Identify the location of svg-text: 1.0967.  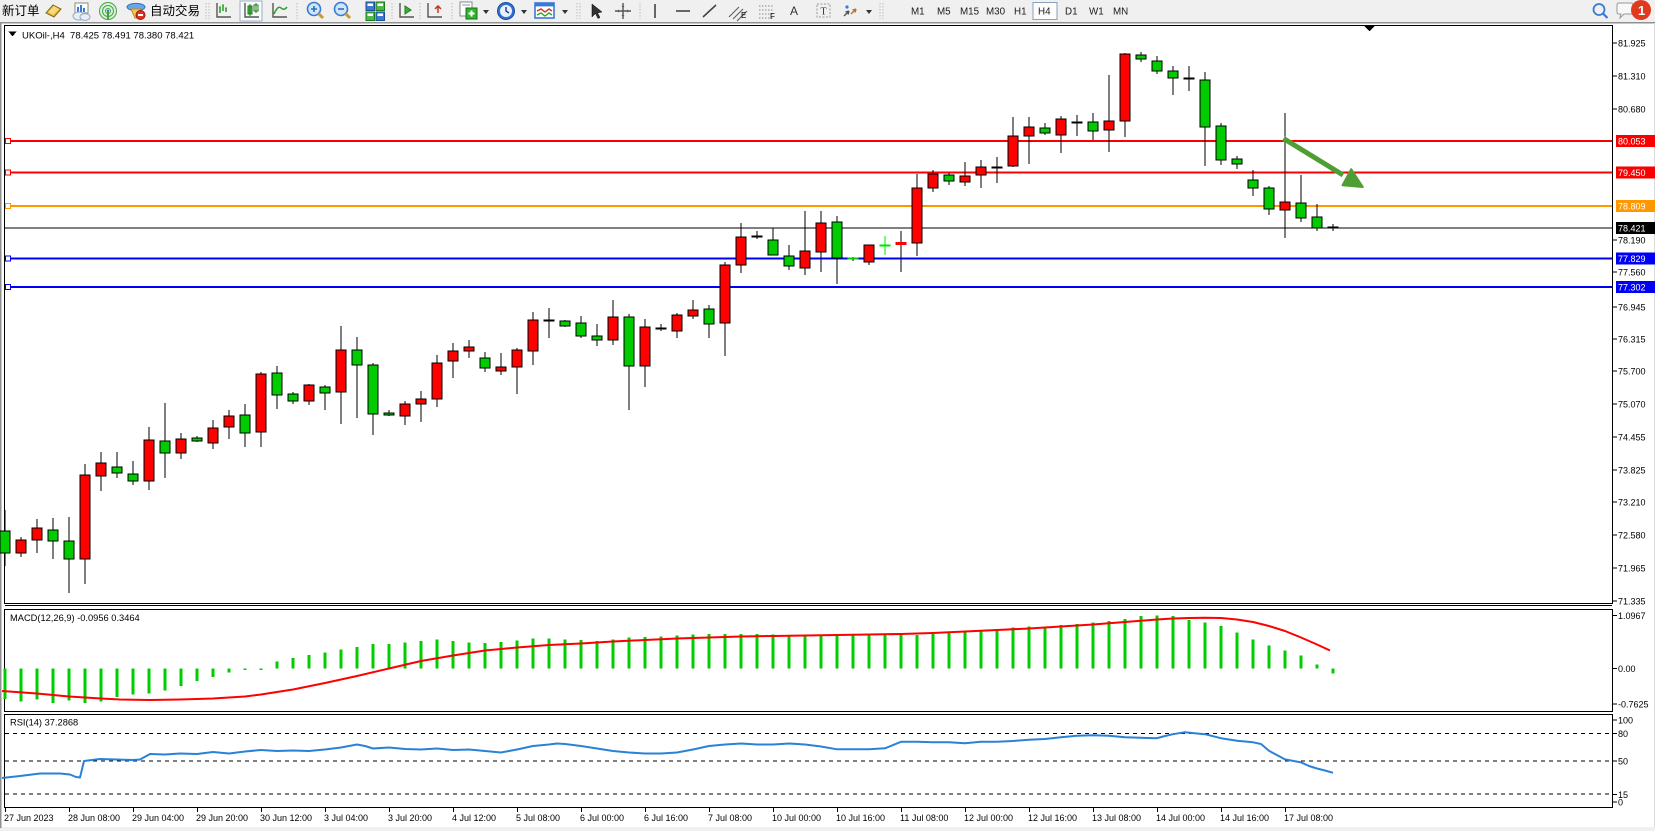
(1632, 616).